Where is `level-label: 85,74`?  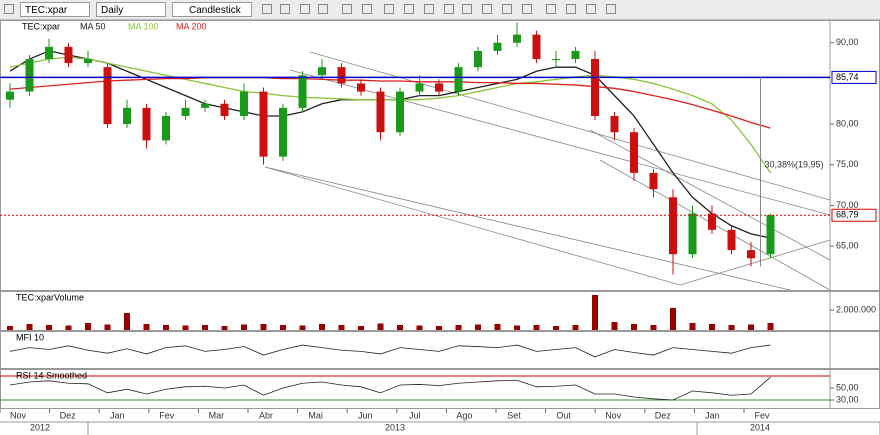 level-label: 85,74 is located at coordinates (847, 77).